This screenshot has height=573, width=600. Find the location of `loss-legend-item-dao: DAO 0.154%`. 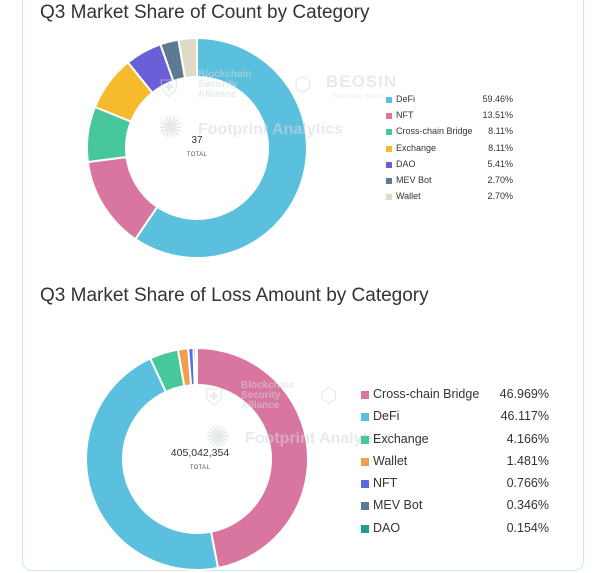

loss-legend-item-dao: DAO 0.154% is located at coordinates (455, 532).